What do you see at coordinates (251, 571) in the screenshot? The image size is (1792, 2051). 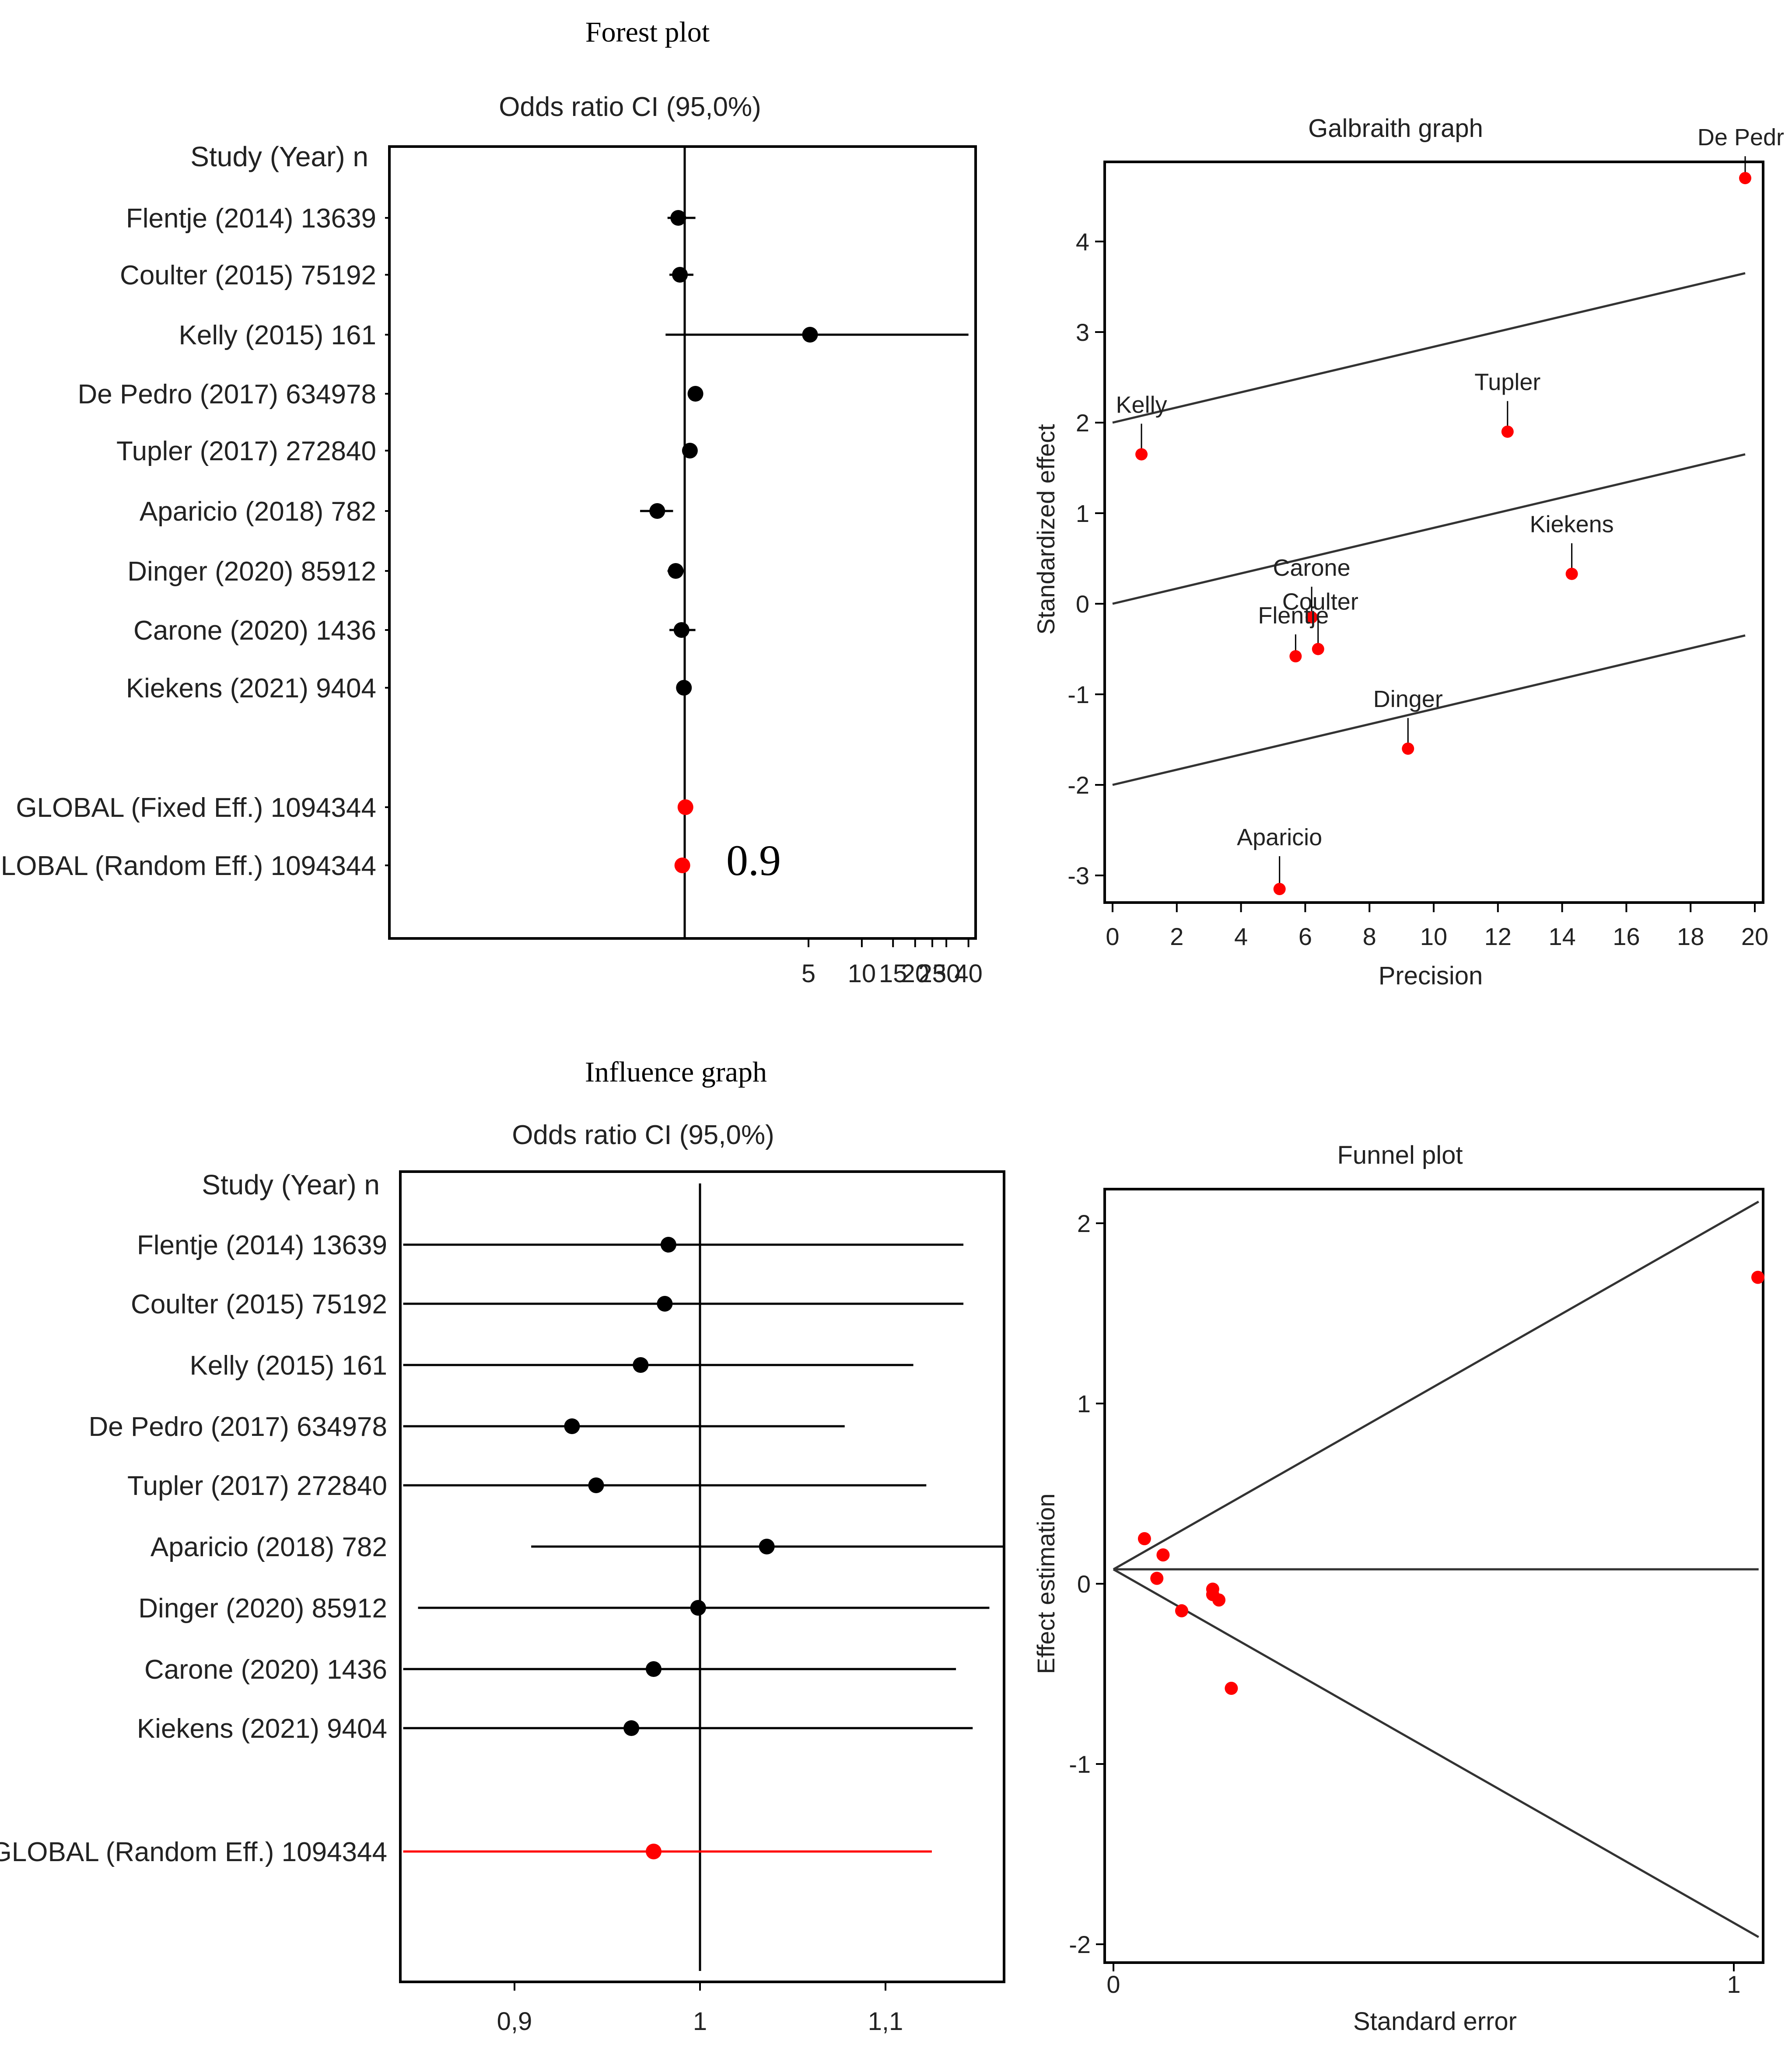 I see `forest-study-label: Dinger (2020) 85912` at bounding box center [251, 571].